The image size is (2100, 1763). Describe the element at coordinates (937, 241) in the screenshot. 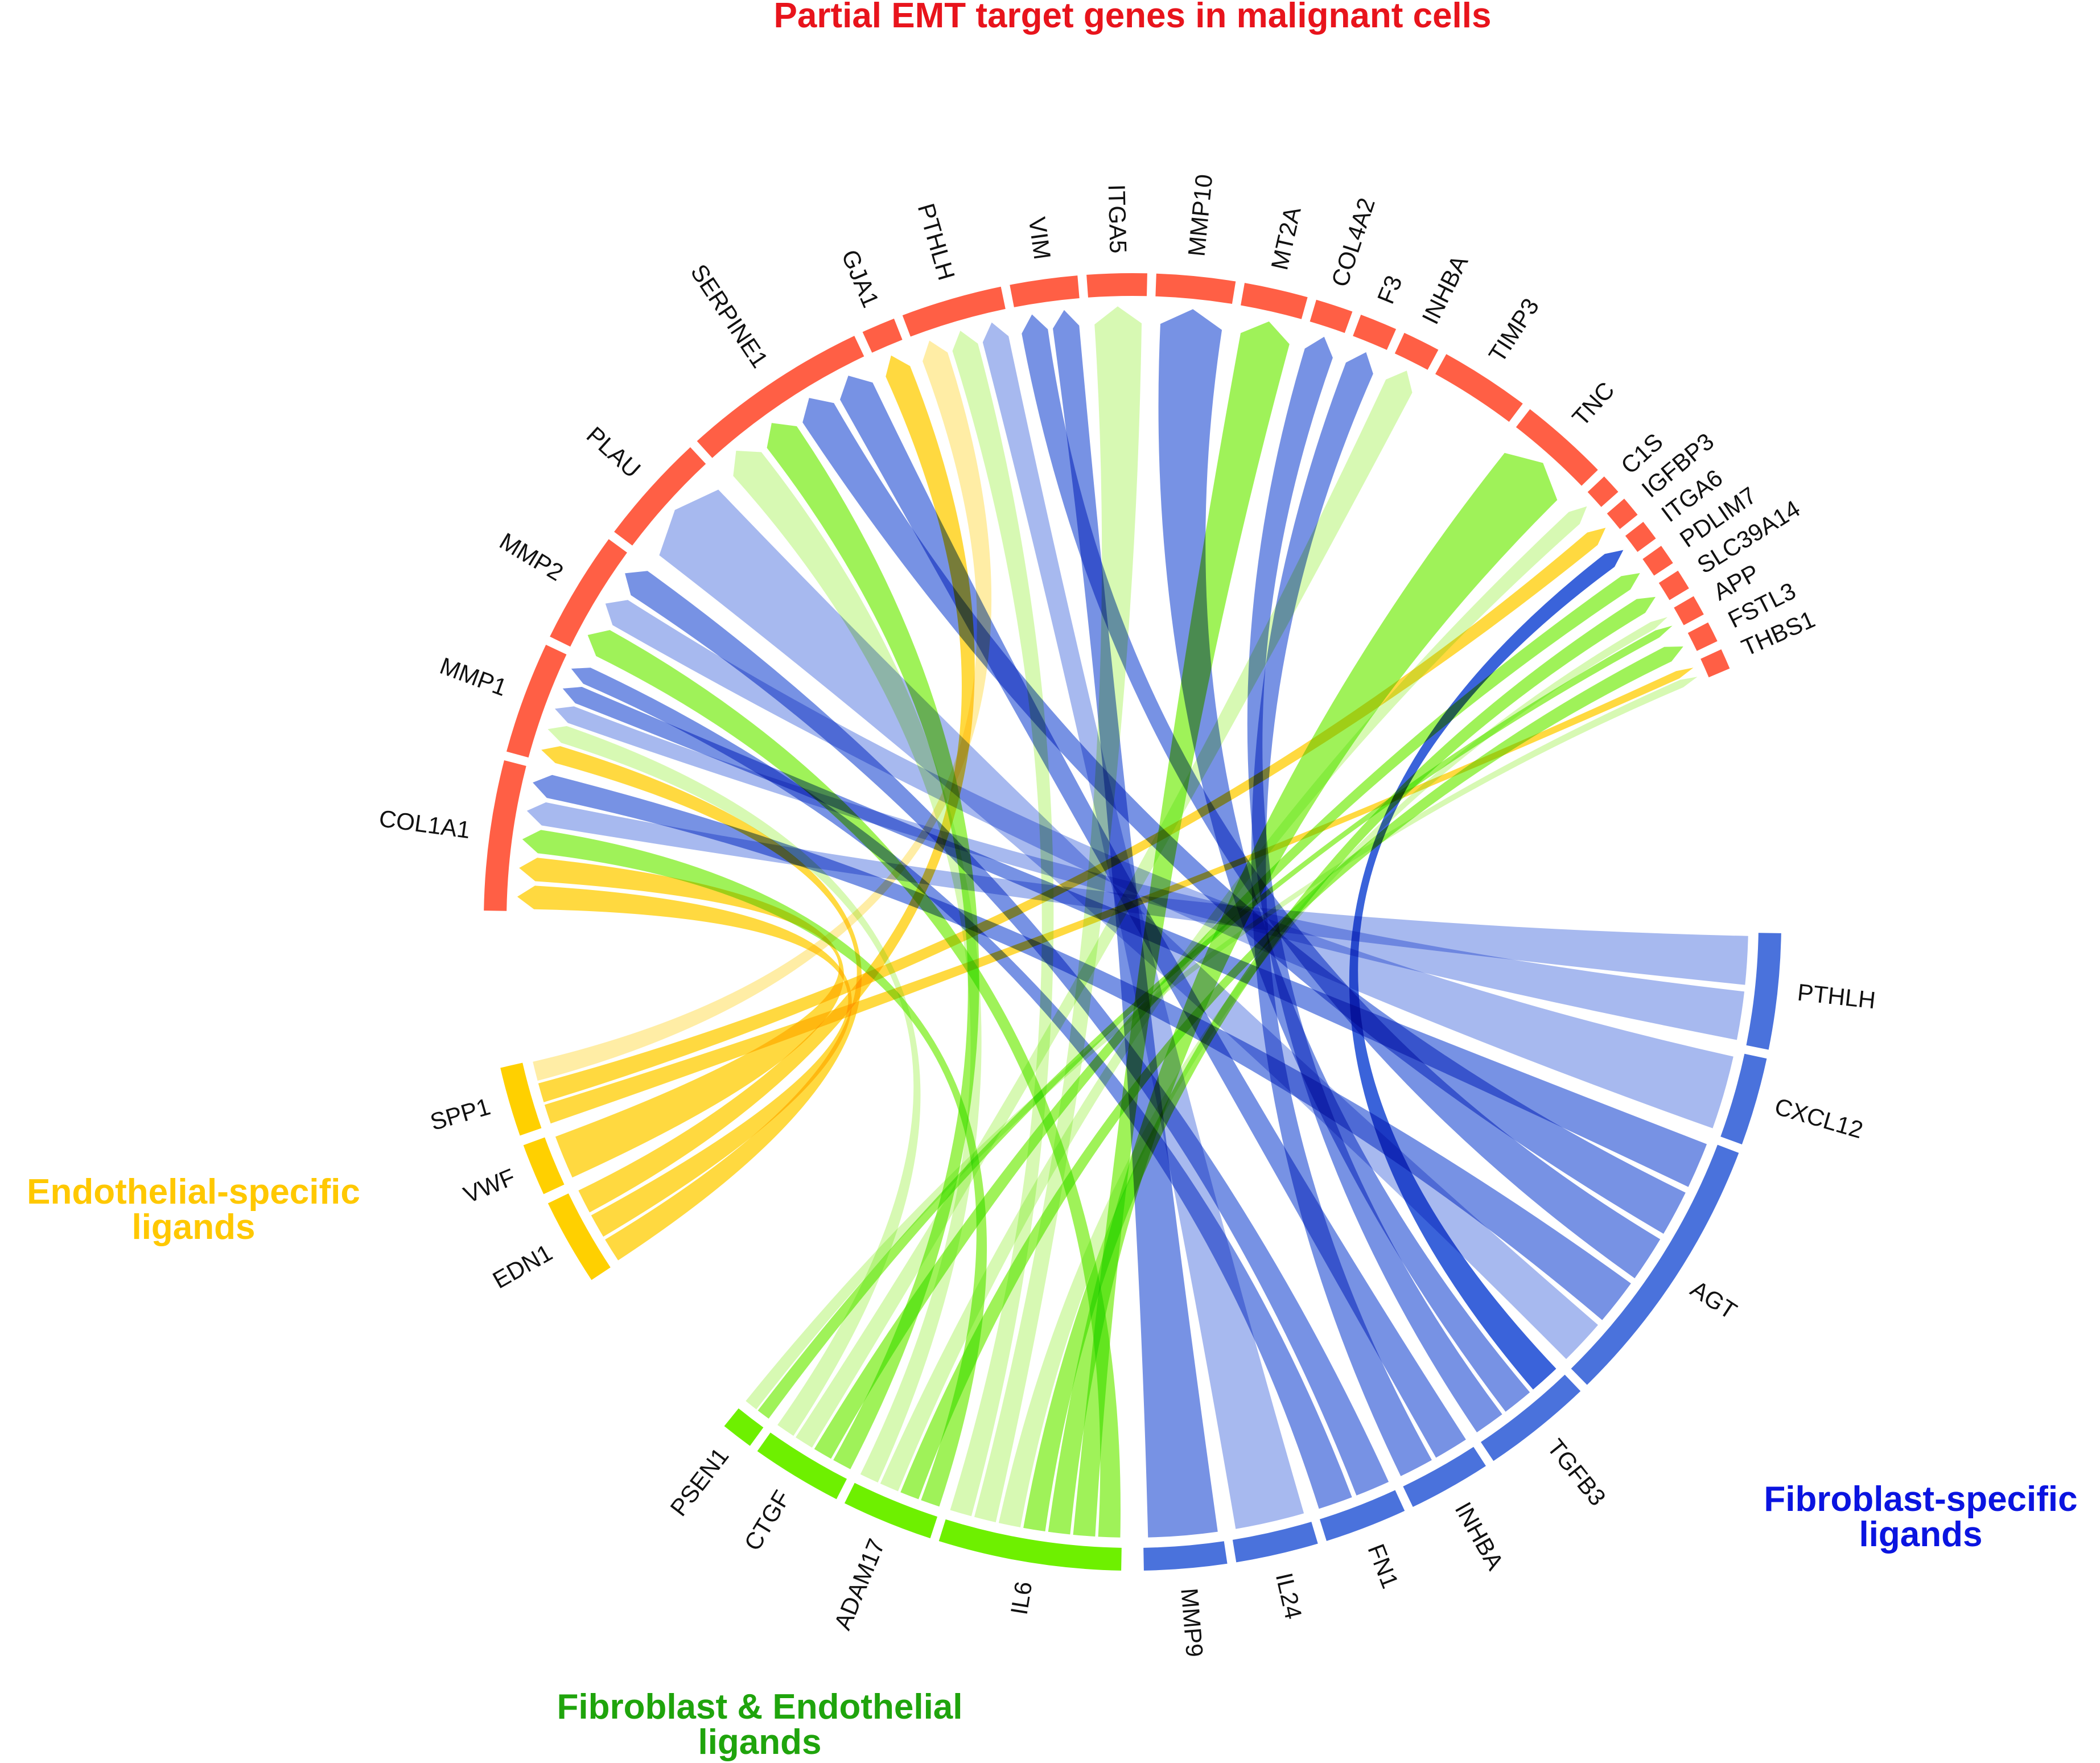

I see `label-targets-pthlh: PTHLH` at that location.